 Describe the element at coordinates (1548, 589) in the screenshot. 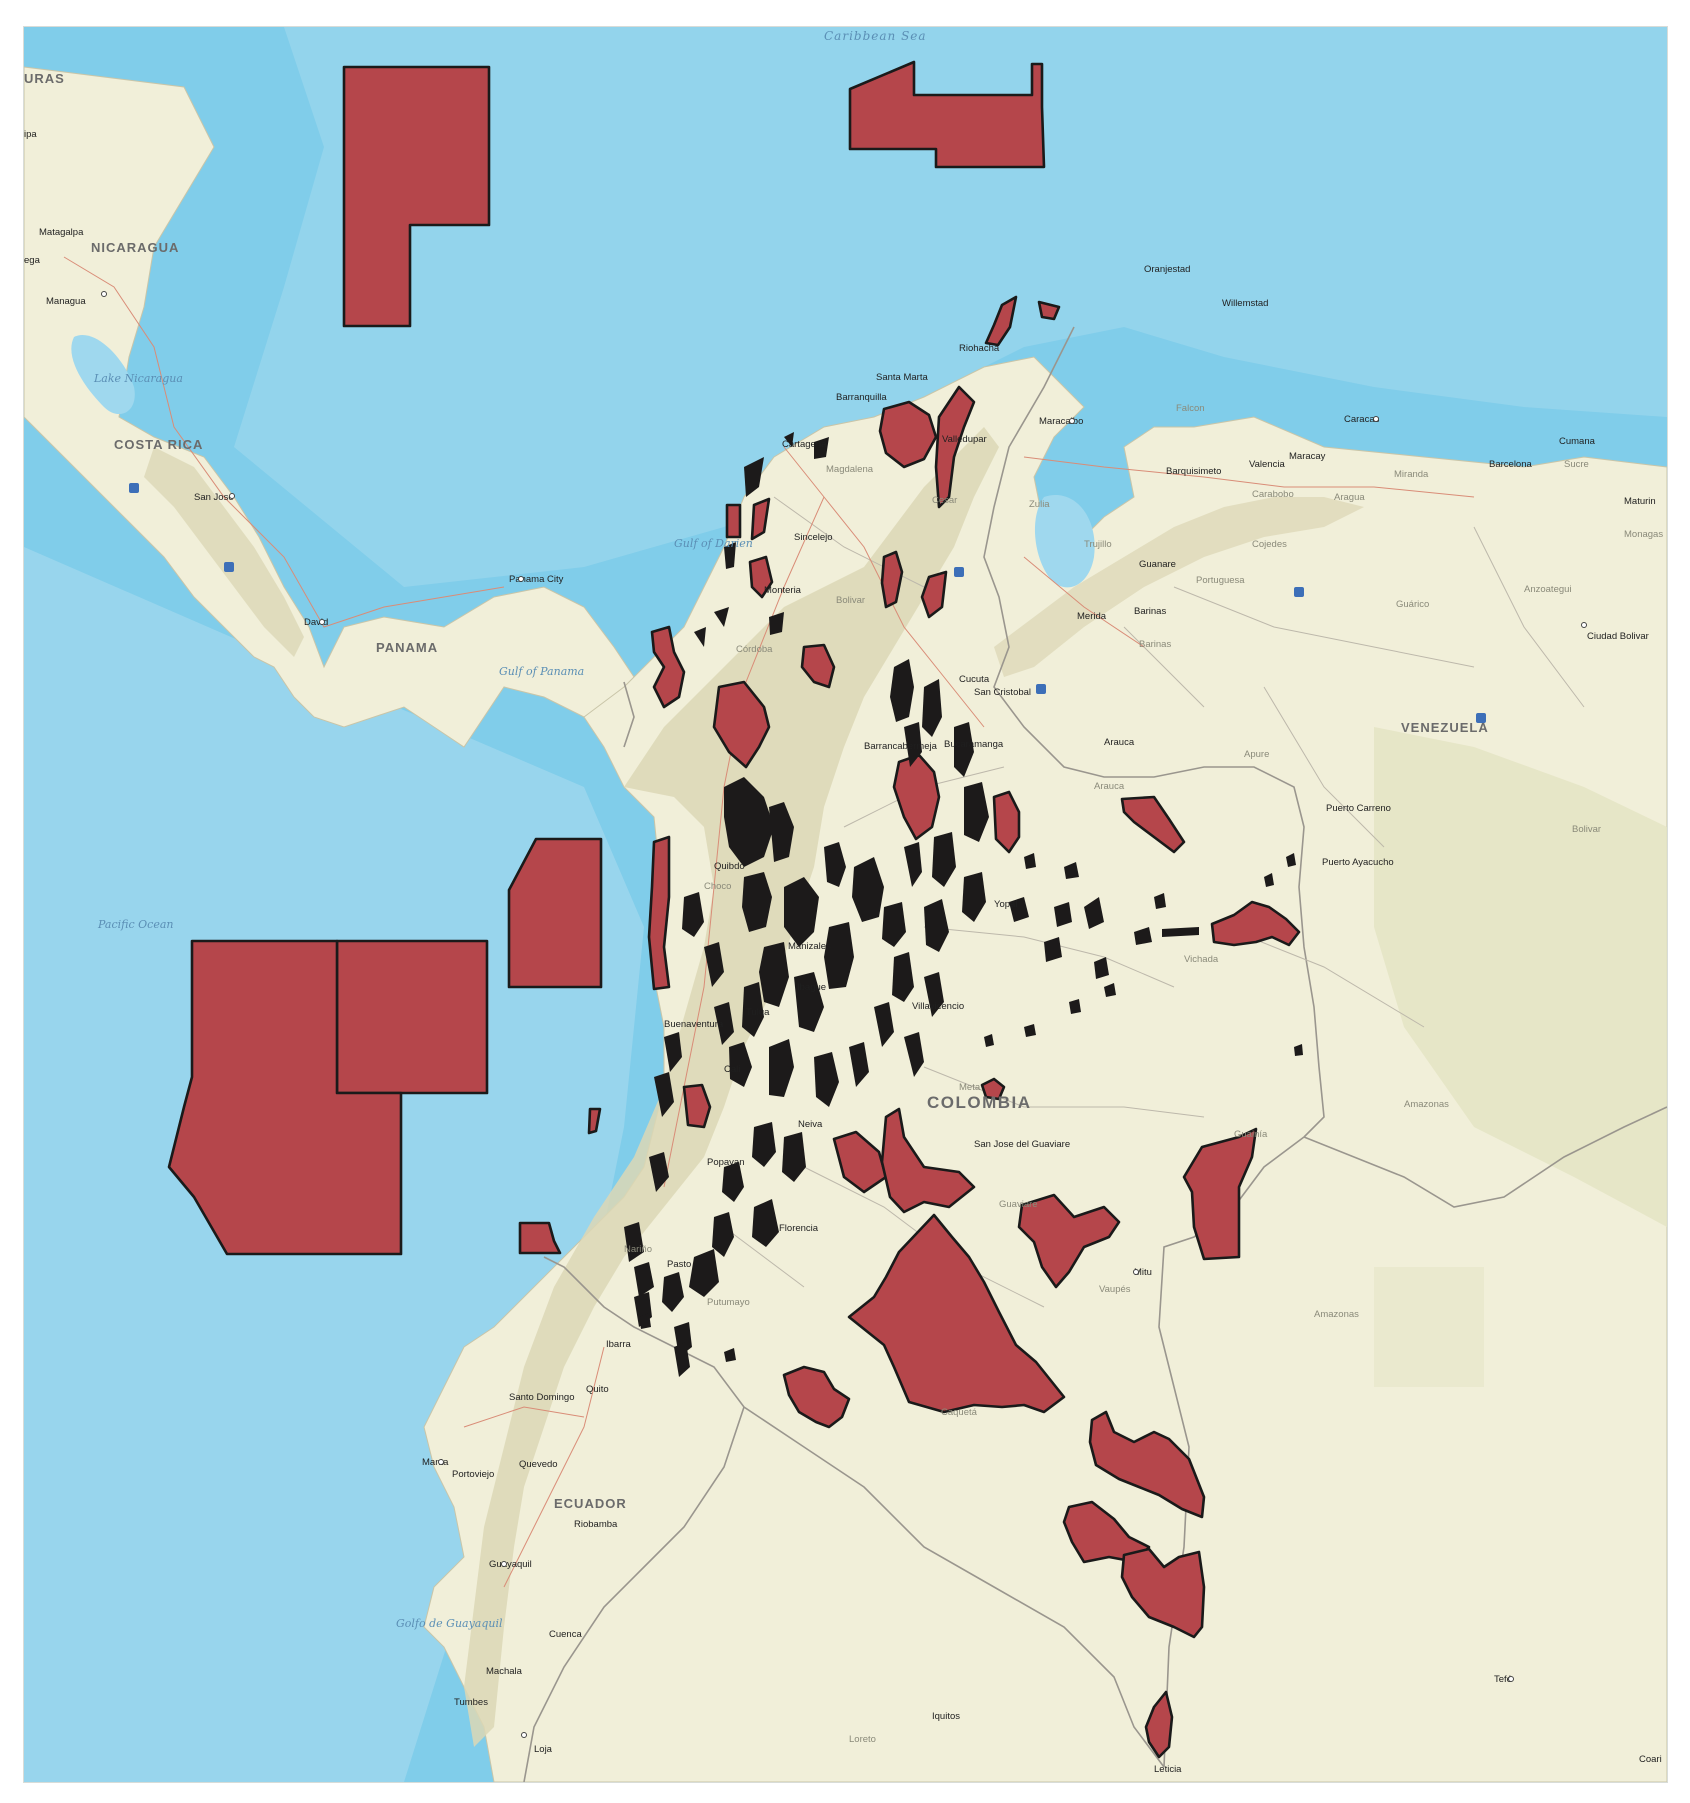

I see `region-label: Anzoategui` at that location.